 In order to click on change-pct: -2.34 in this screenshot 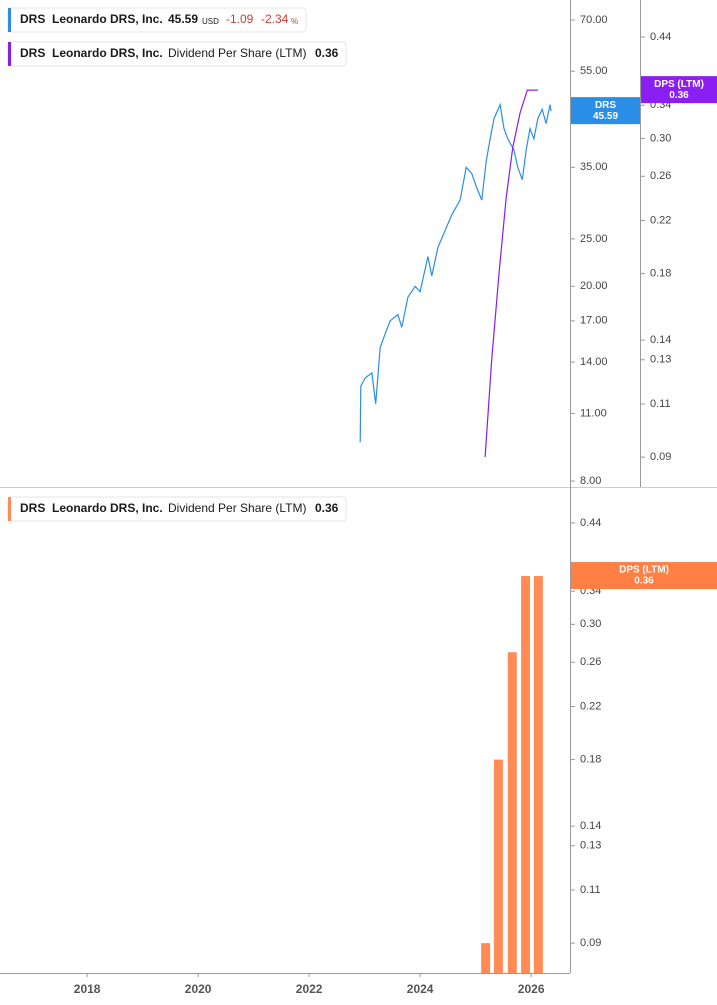, I will do `click(275, 19)`.